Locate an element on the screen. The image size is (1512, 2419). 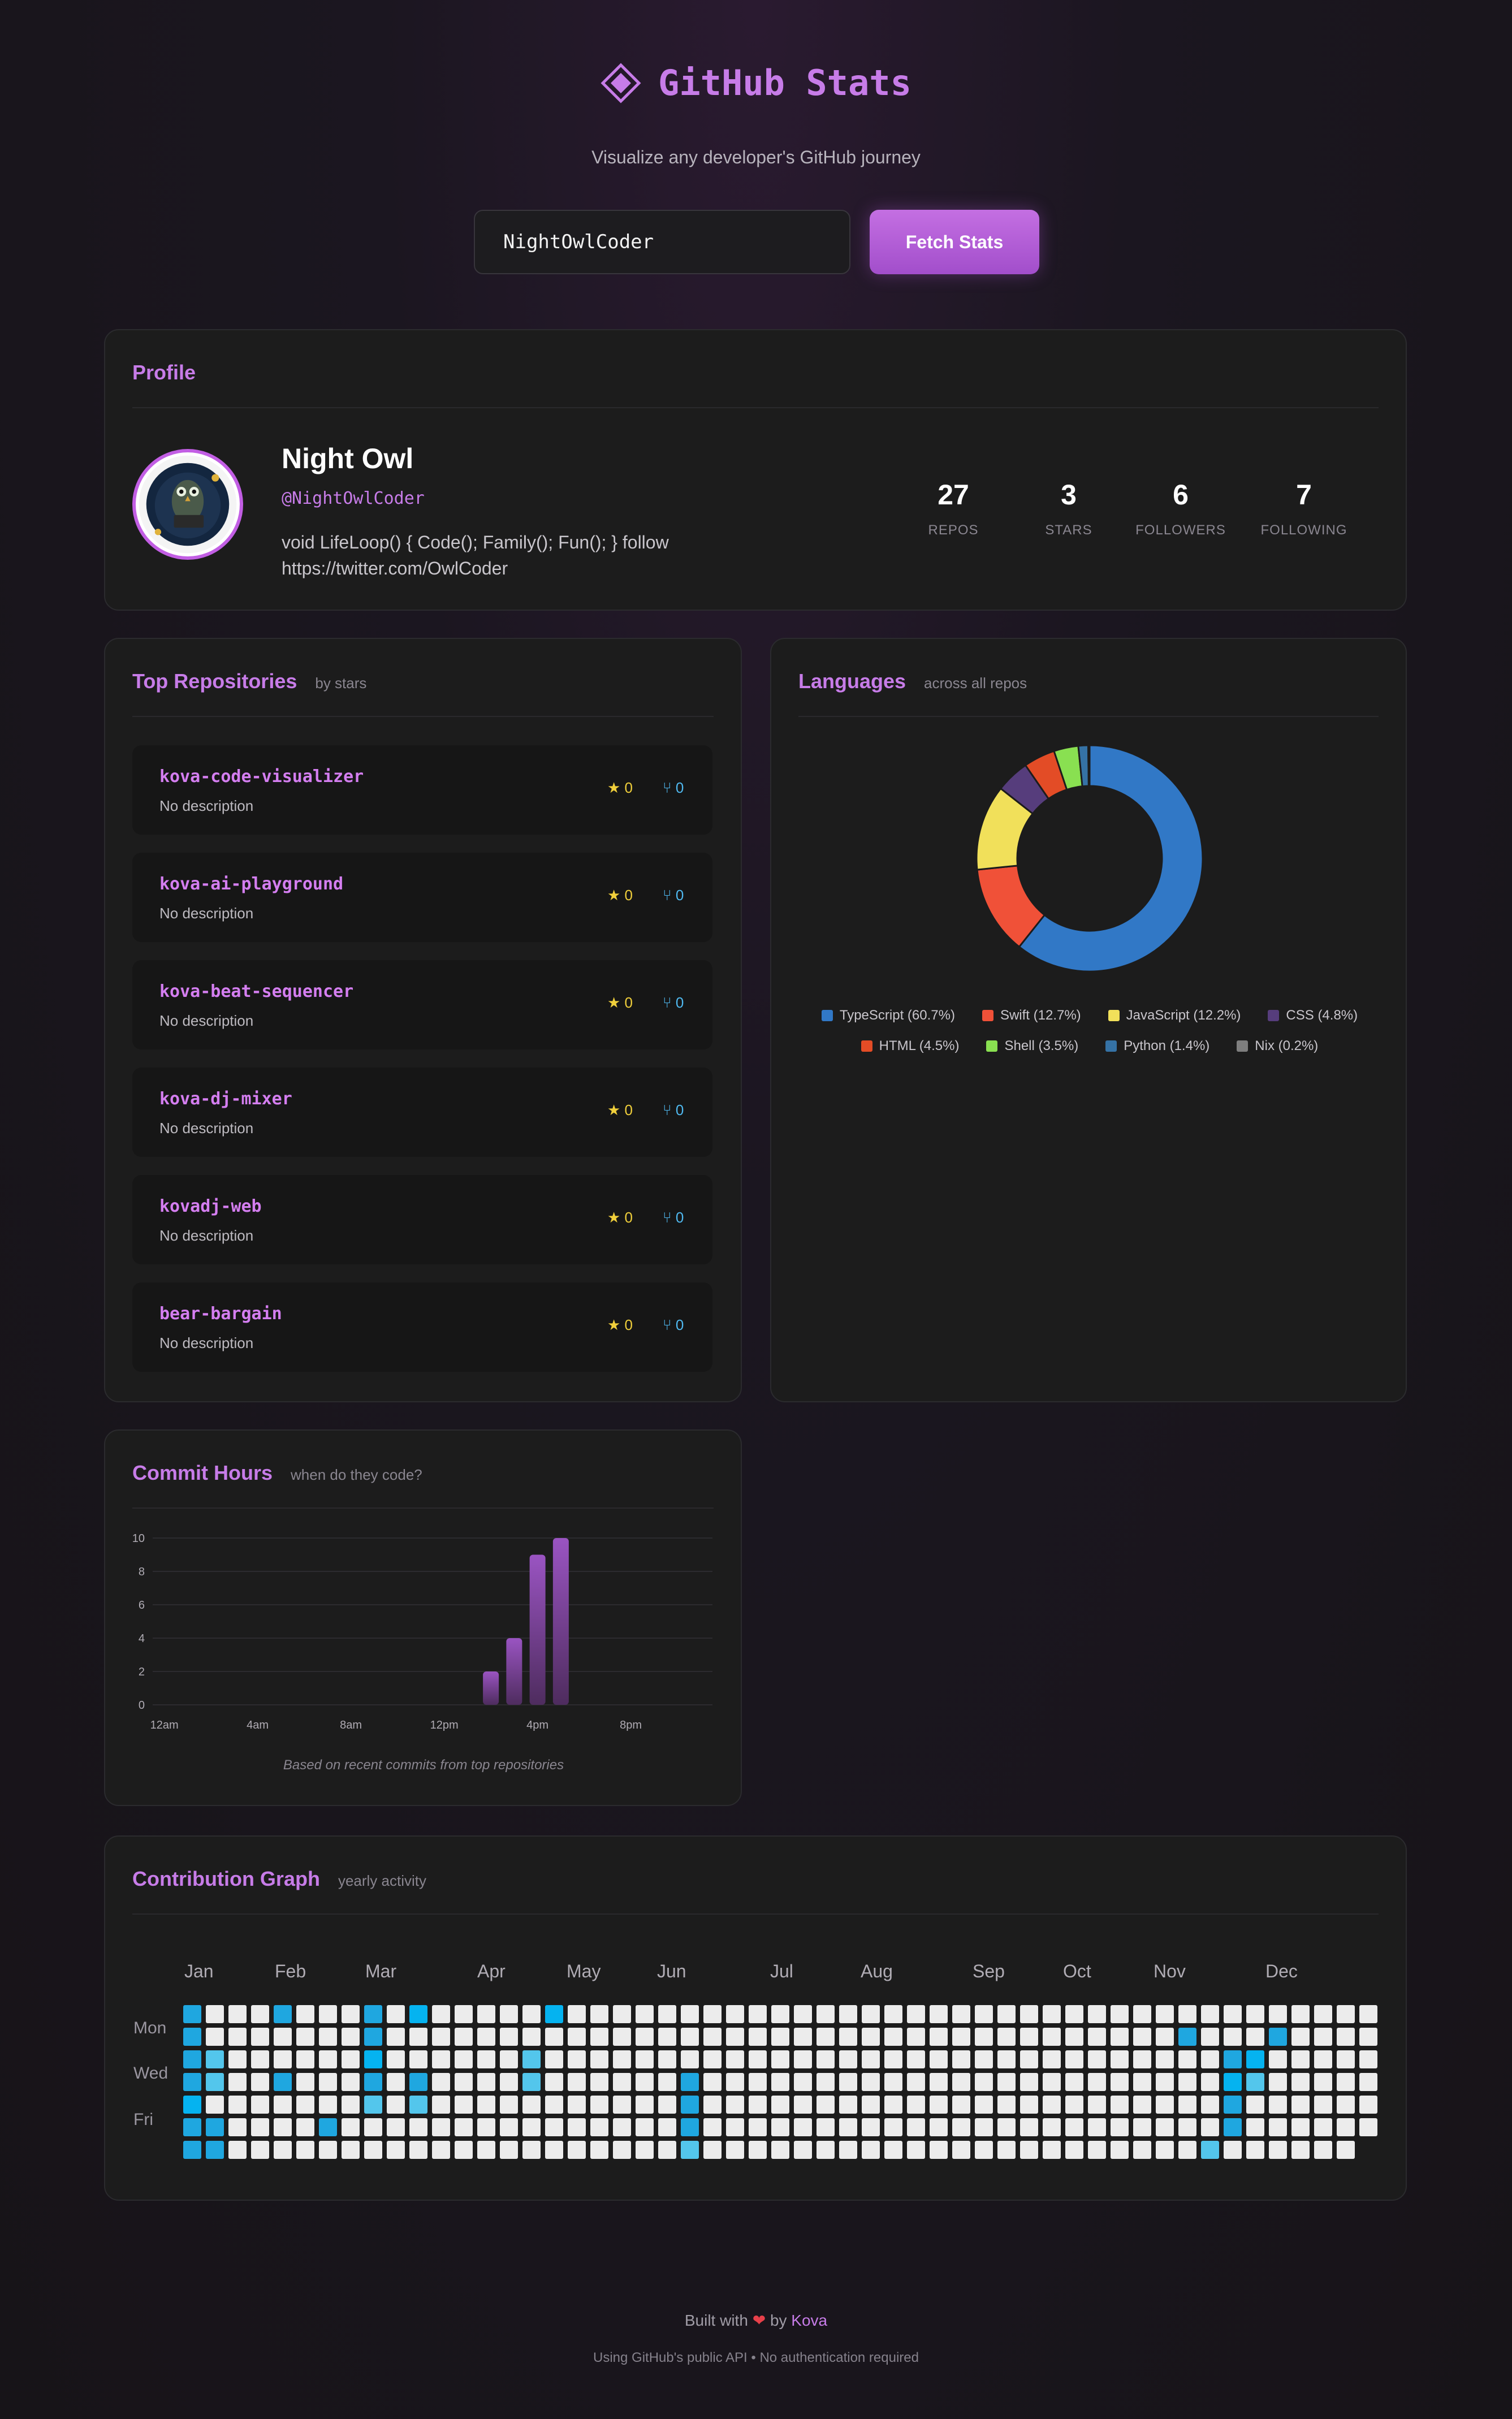
profile-handle: @NightOwlCoder is located at coordinates (354, 498).